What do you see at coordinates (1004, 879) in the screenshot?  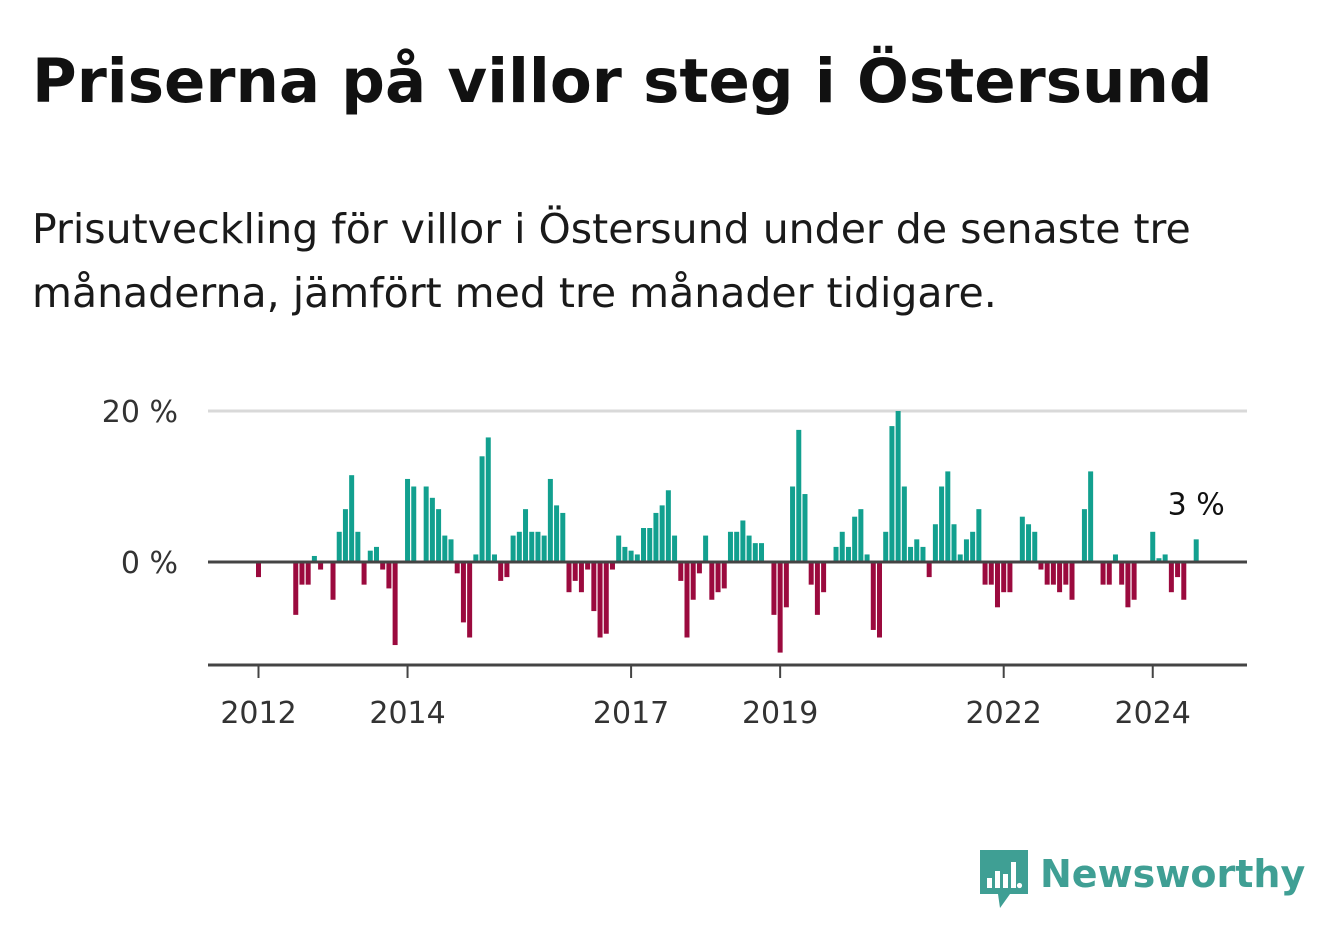 I see `bar-chart-speech-bubble-icon` at bounding box center [1004, 879].